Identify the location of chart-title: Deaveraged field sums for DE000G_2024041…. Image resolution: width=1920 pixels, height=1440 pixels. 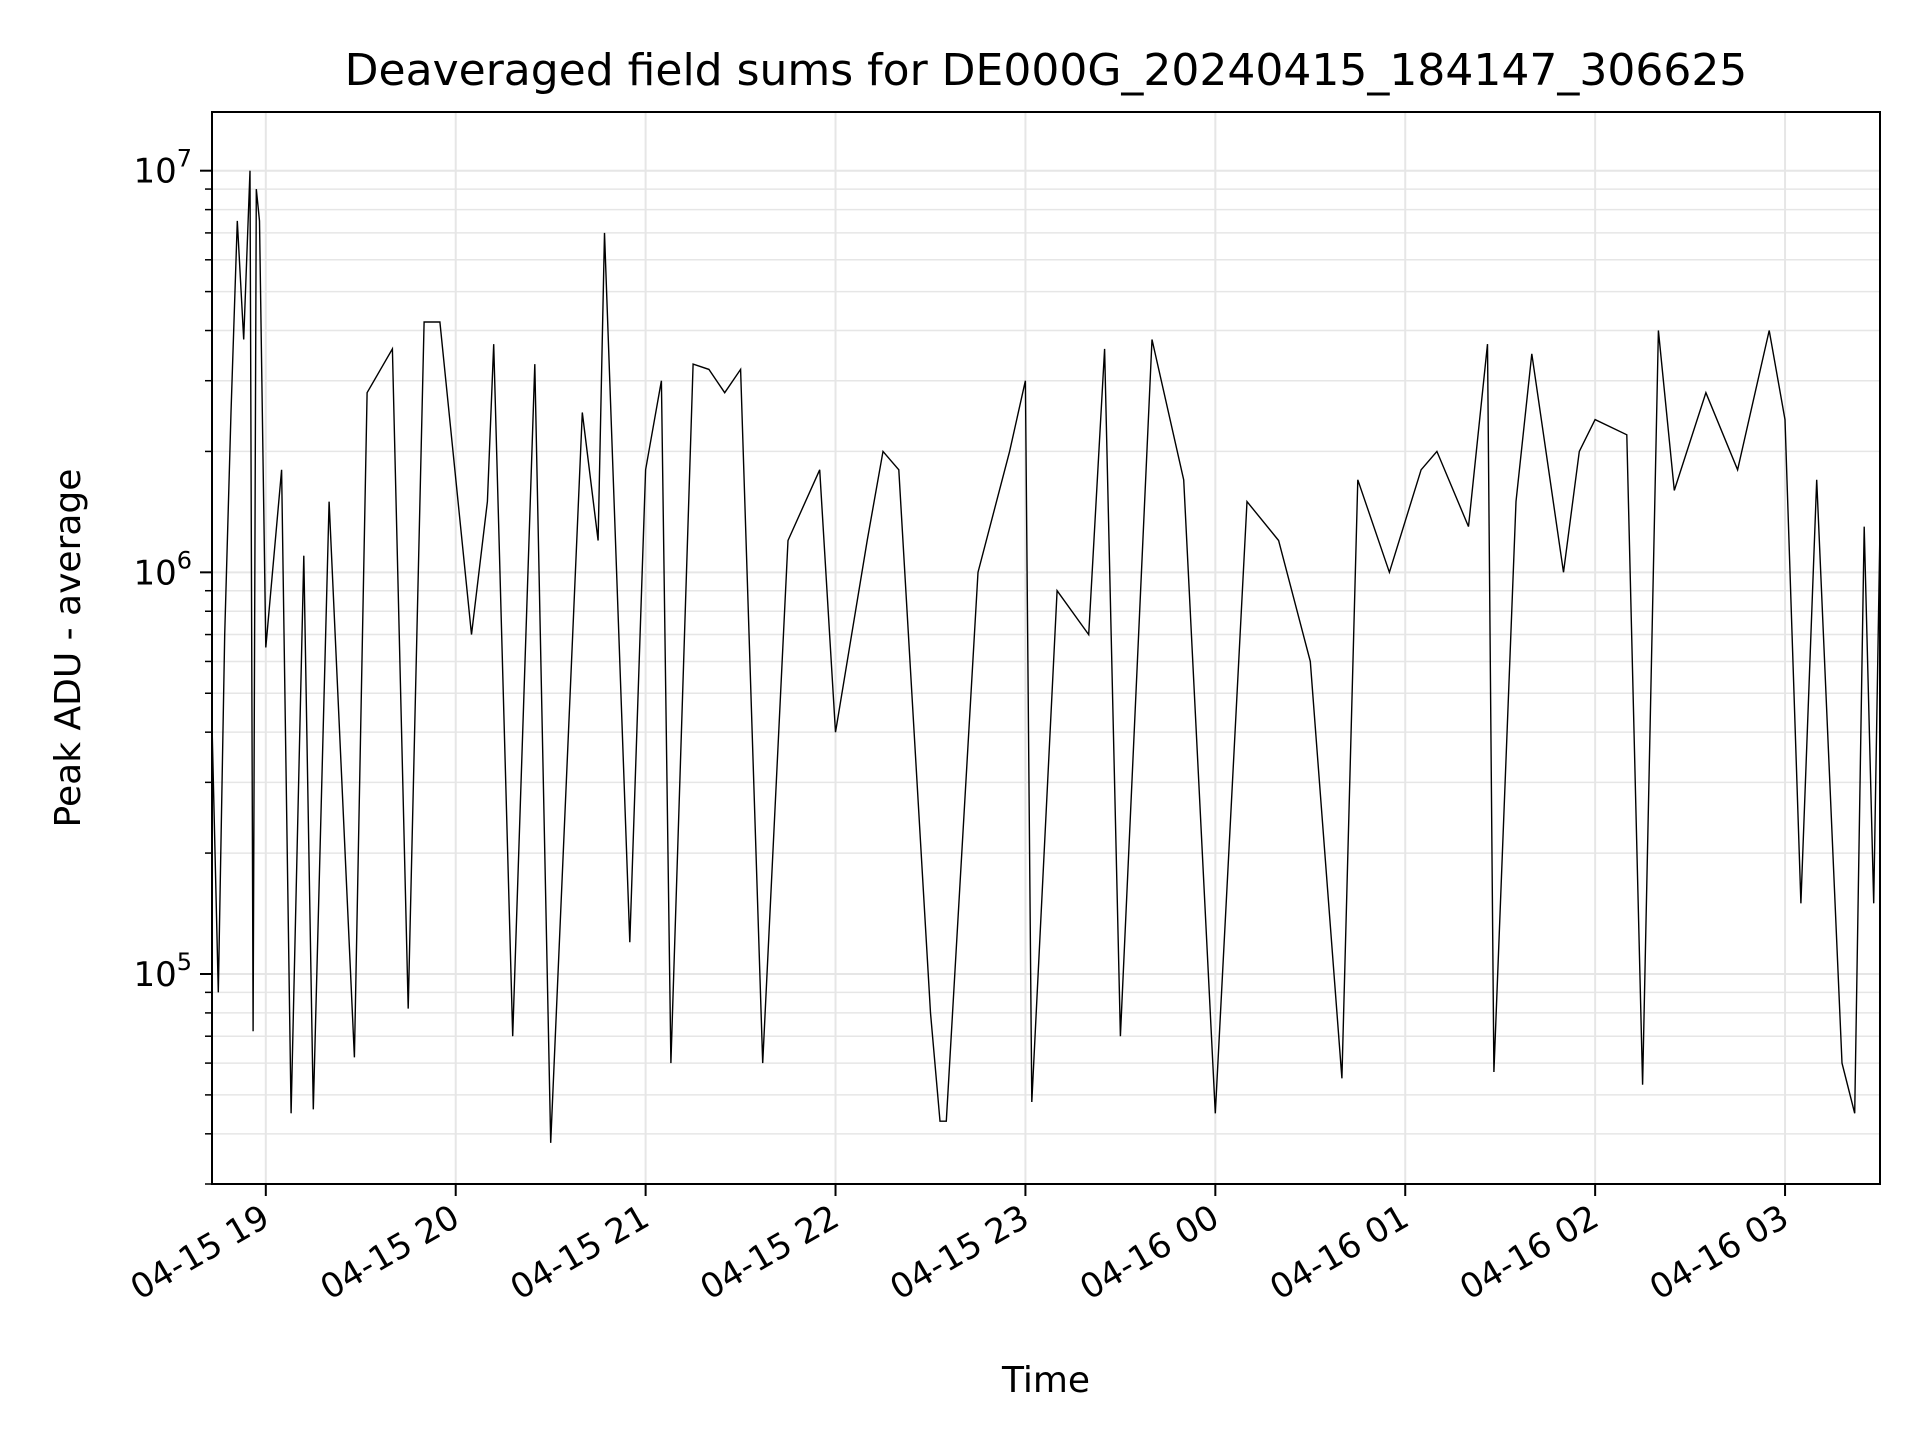
(1046, 70).